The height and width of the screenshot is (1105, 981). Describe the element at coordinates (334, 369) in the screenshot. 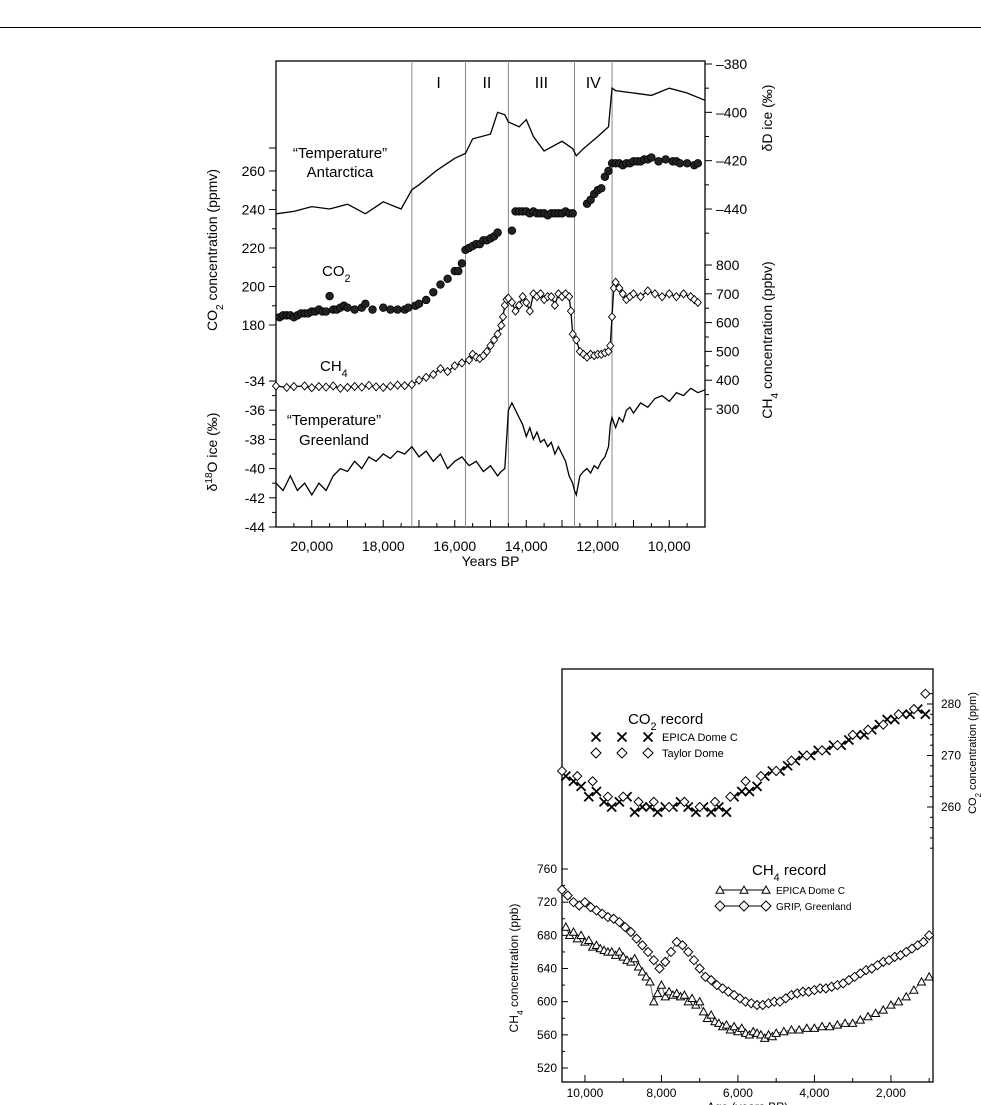

I see `annotation-ch4: CH4` at that location.